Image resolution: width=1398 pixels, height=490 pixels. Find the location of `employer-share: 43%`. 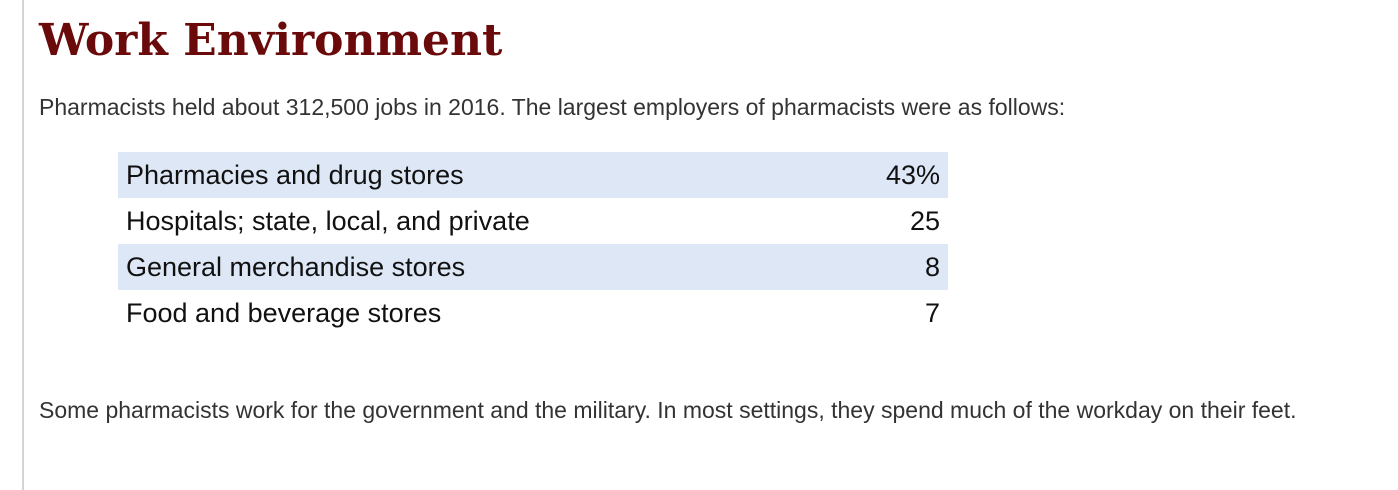

employer-share: 43% is located at coordinates (860, 175).